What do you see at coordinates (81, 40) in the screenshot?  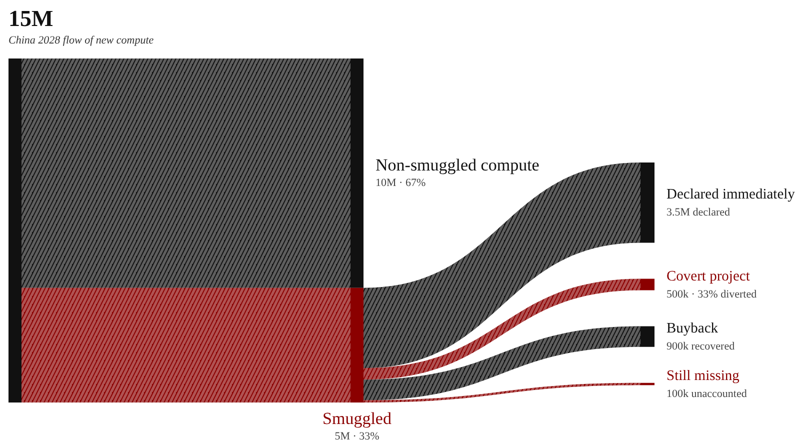 I see `text: China 2028 flow of new compute` at bounding box center [81, 40].